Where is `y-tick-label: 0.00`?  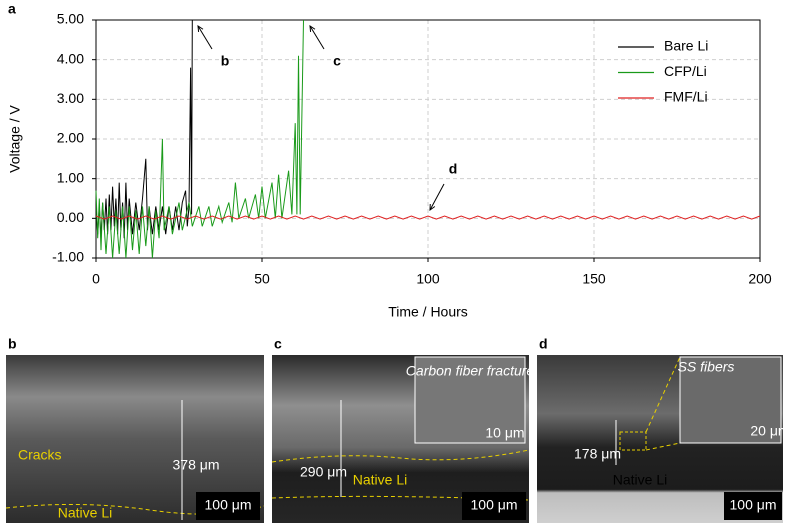
y-tick-label: 0.00 is located at coordinates (70, 217).